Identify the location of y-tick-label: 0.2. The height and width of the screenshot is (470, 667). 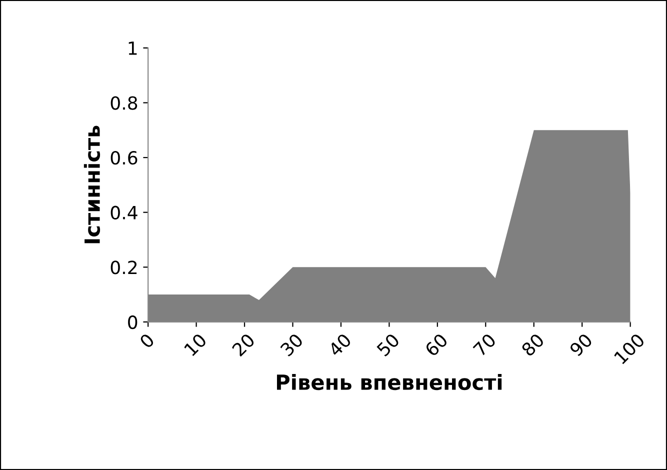
(123, 267).